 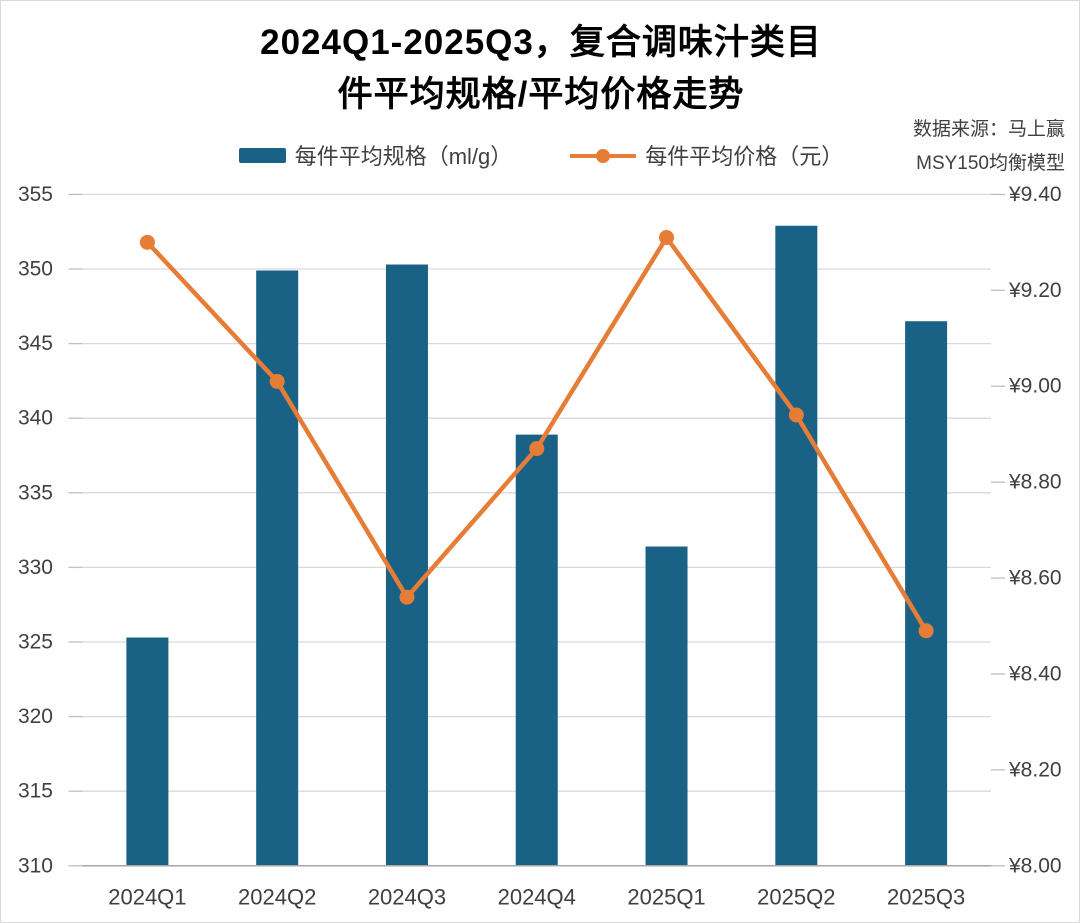 I want to click on bar-2024Q1, so click(x=147, y=751).